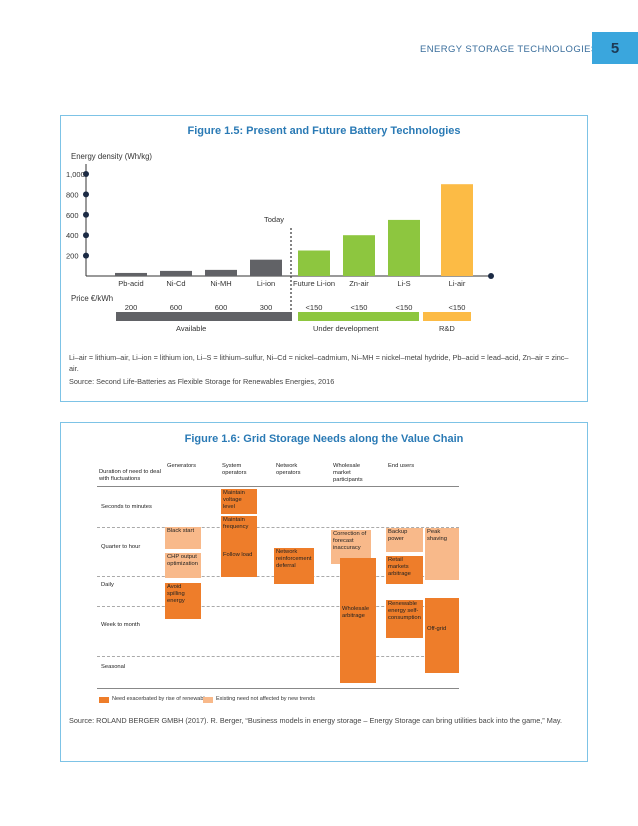 The image size is (638, 826). Describe the element at coordinates (104, 700) in the screenshot. I see `legend-swatch-dark` at that location.